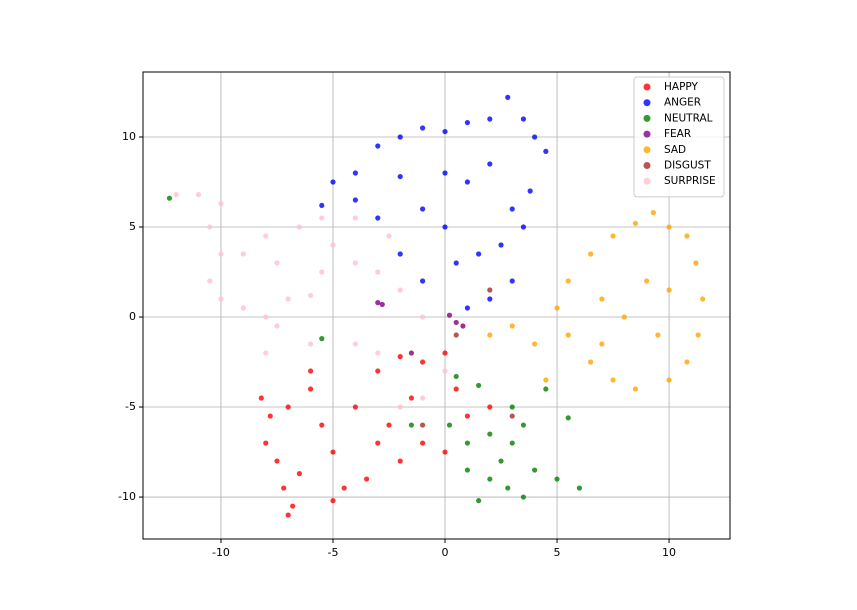 The image size is (857, 610). Describe the element at coordinates (127, 496) in the screenshot. I see `y-tick-label: -10` at that location.